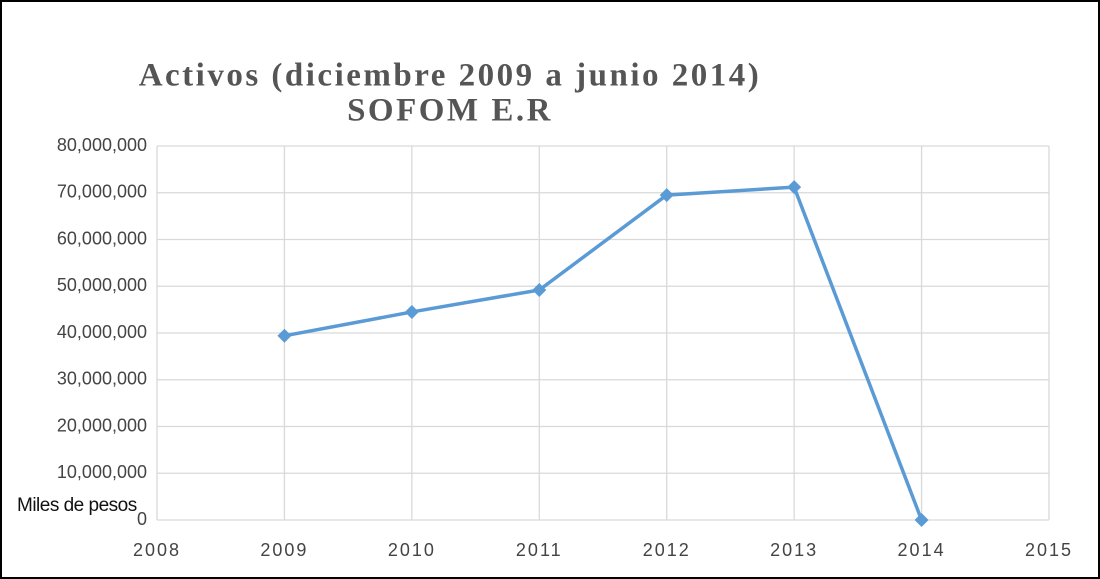  What do you see at coordinates (1049, 550) in the screenshot?
I see `x-tick-label: 2015` at bounding box center [1049, 550].